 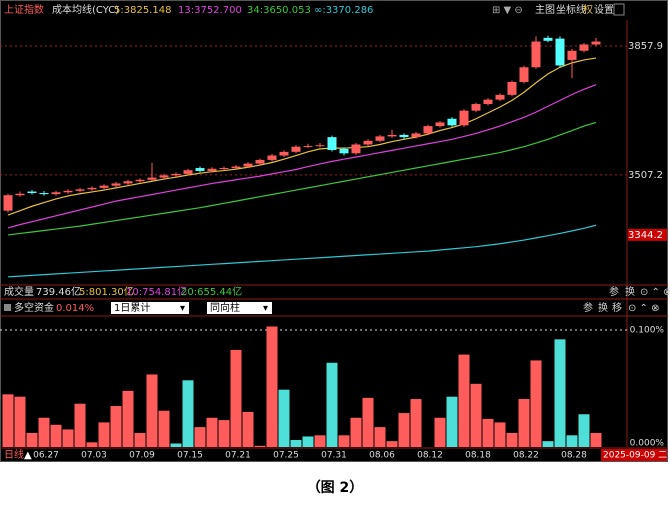 What do you see at coordinates (94, 456) in the screenshot?
I see `x-tick-label: 07.03` at bounding box center [94, 456].